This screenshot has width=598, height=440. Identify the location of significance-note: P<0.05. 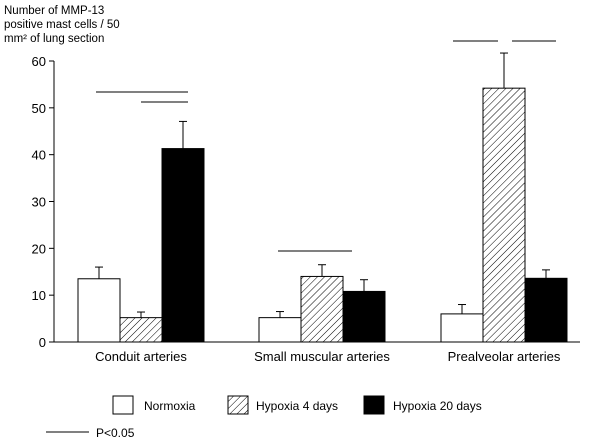
(90, 433).